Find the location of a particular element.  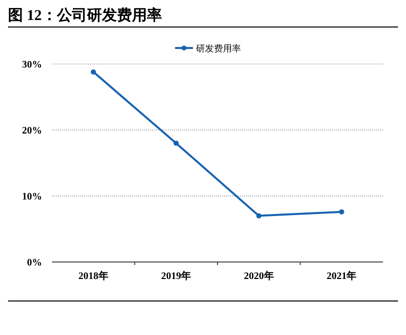

y-tick-label: 10% is located at coordinates (32, 197).